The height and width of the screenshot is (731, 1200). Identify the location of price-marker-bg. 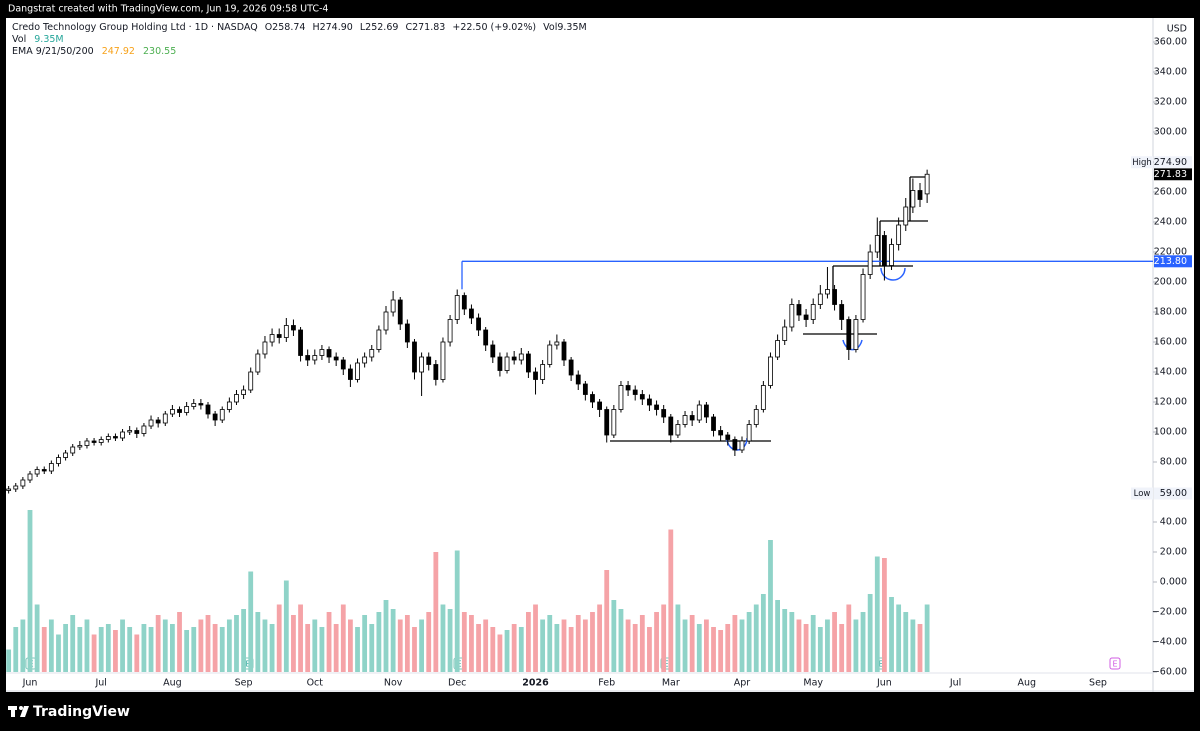
(1173, 162).